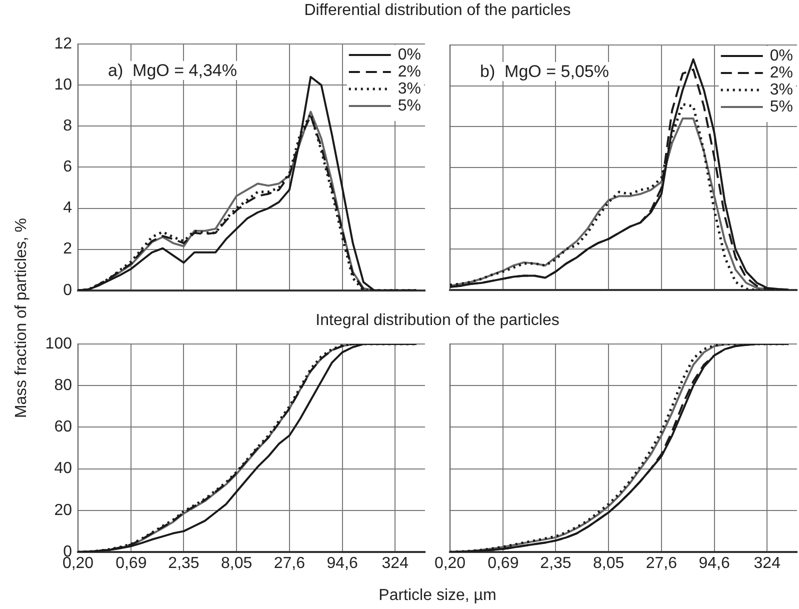  What do you see at coordinates (67, 167) in the screenshot?
I see `y-tick-label: 6` at bounding box center [67, 167].